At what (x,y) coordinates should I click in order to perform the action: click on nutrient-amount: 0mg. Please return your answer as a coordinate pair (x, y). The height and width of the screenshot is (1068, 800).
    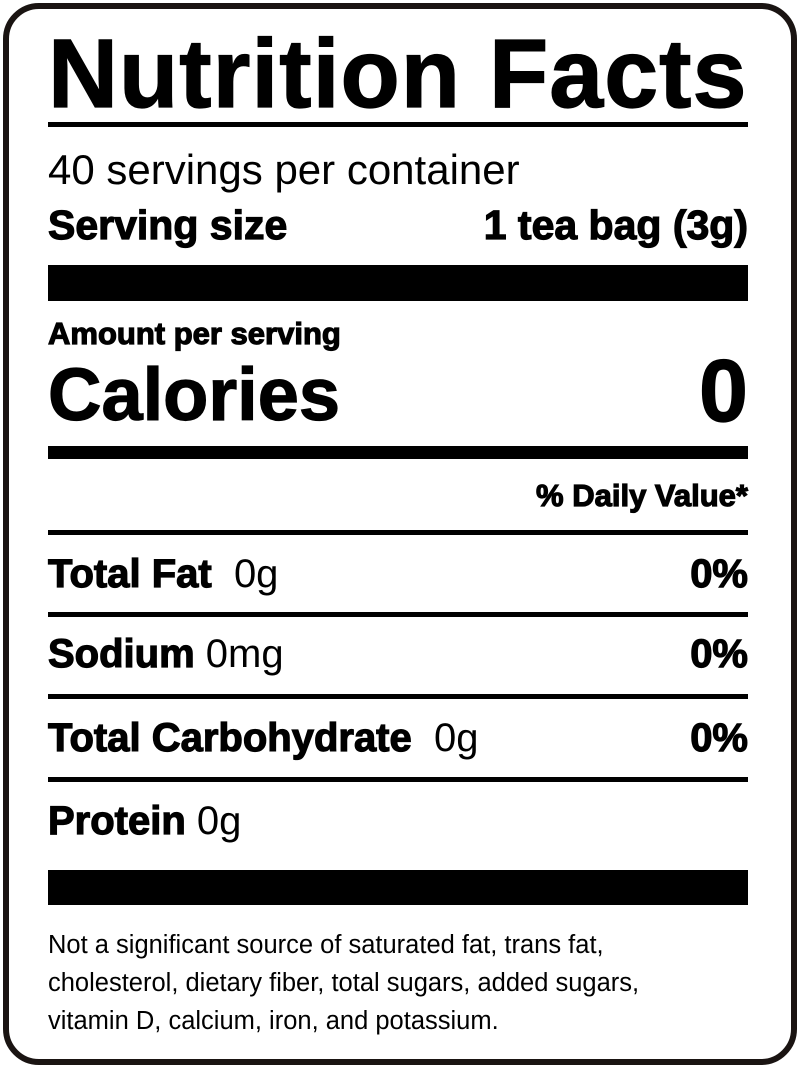
    Looking at the image, I should click on (244, 654).